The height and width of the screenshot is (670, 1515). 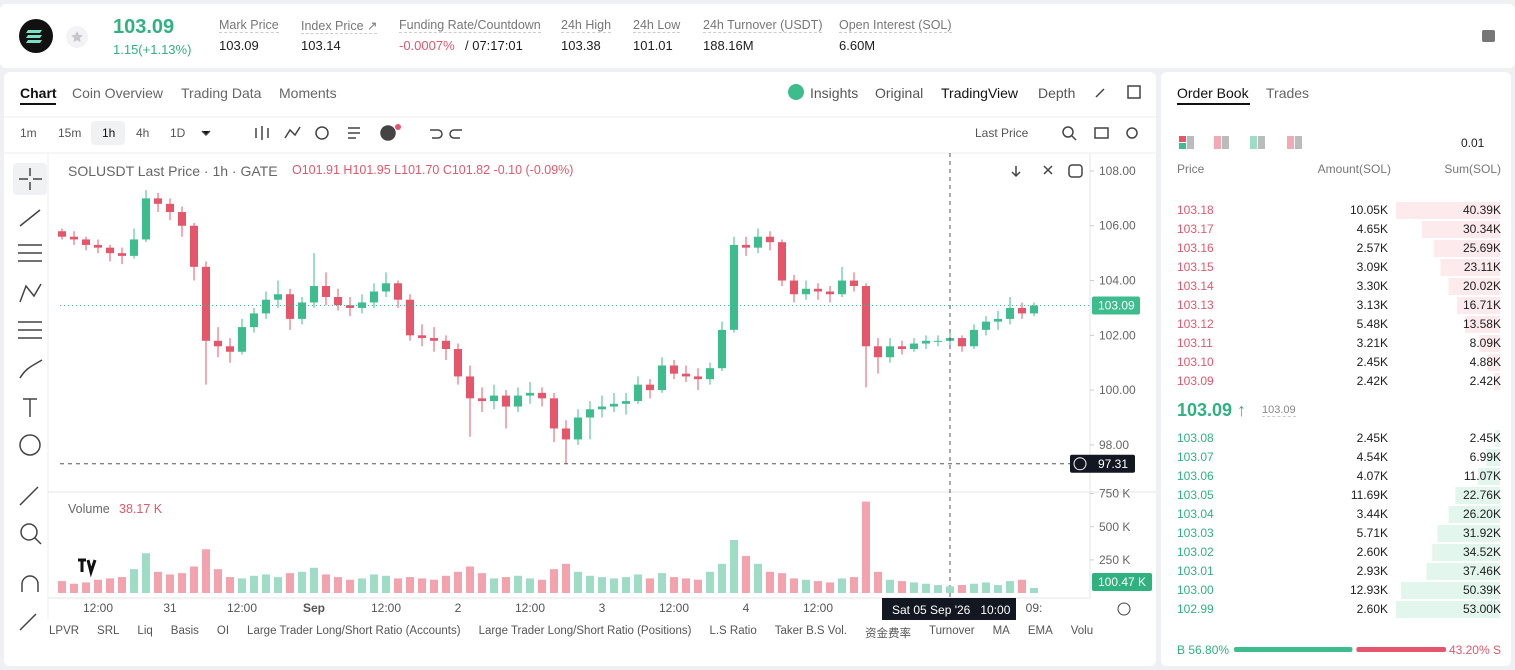 What do you see at coordinates (1473, 143) in the screenshot?
I see `ob-precision: 0.01` at bounding box center [1473, 143].